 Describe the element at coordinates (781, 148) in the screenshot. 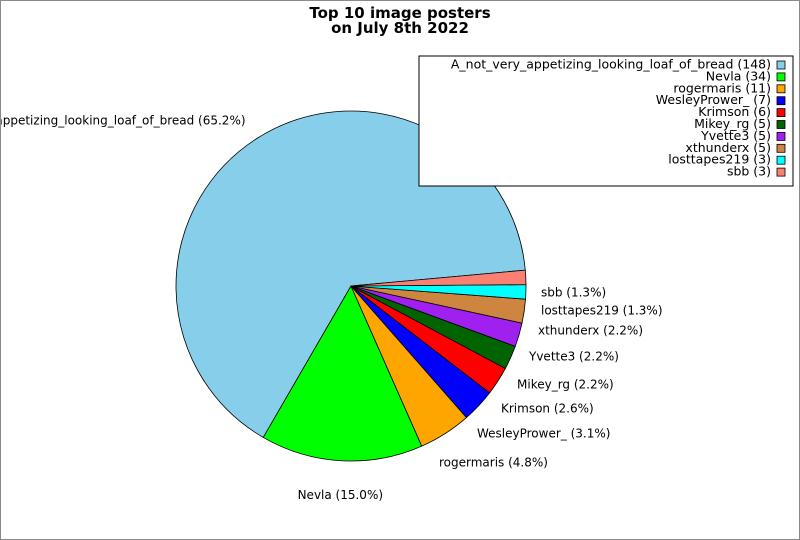

I see `legend-swatch-xthunderx` at that location.